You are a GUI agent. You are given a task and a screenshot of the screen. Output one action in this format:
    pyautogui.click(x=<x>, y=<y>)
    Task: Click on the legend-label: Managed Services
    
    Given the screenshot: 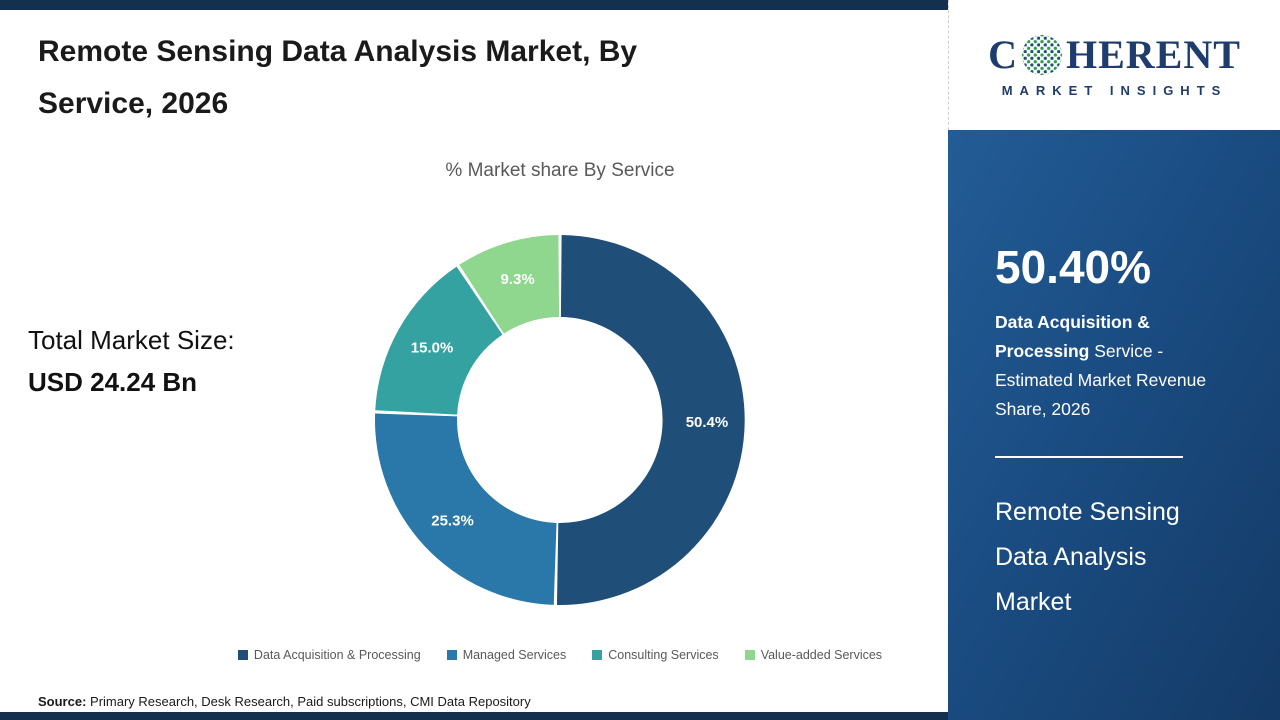 What is the action you would take?
    pyautogui.click(x=514, y=655)
    